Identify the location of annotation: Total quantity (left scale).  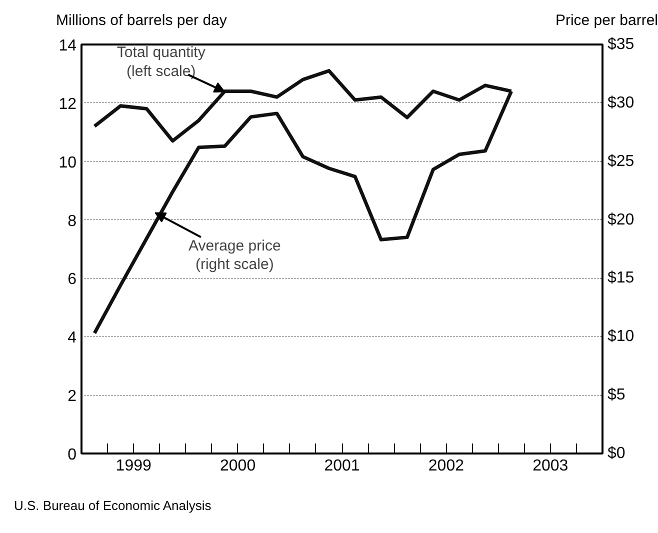
(161, 62).